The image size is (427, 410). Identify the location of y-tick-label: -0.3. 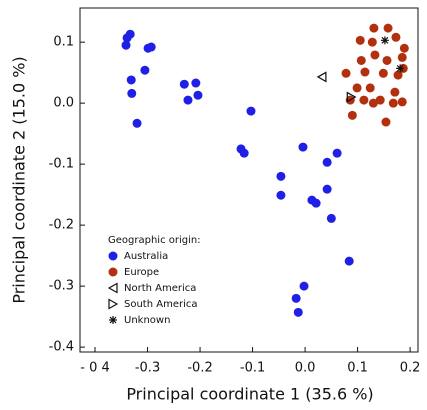
(61, 286).